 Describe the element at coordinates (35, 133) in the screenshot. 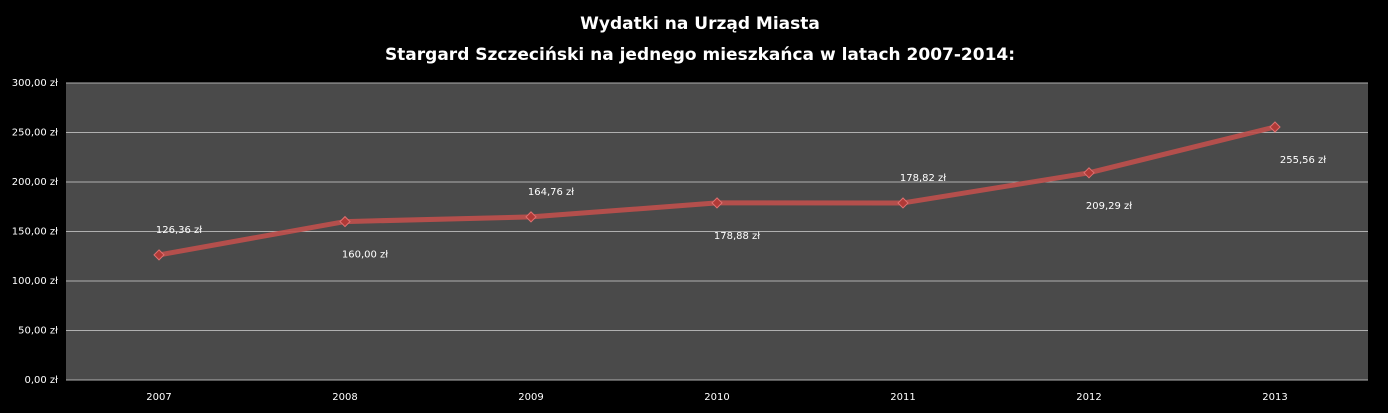

I see `y-tick-label: 250,00 zł` at that location.